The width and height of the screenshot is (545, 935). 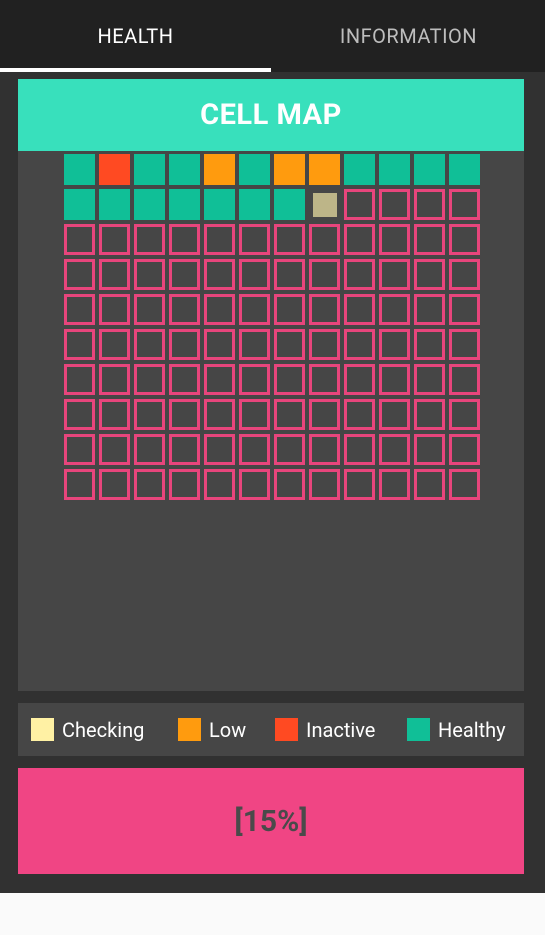 I want to click on tab-bar: HEALTH INFORMATION, so click(x=272, y=36).